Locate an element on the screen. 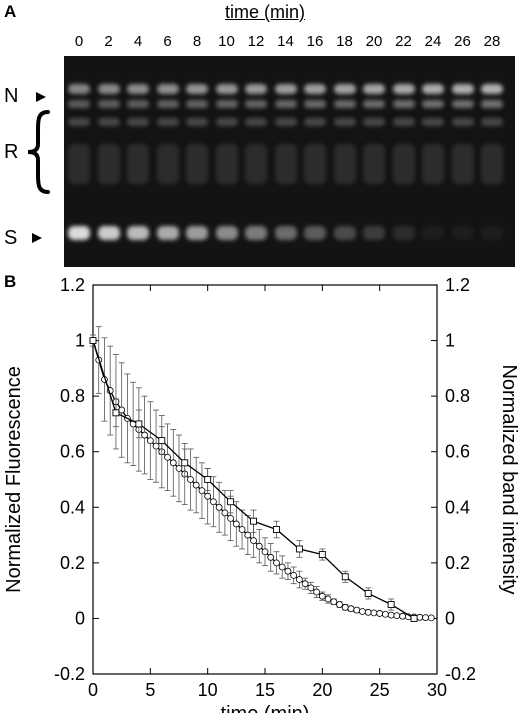 The image size is (520, 713). y-tick-label-left: -0.2 is located at coordinates (69, 674).